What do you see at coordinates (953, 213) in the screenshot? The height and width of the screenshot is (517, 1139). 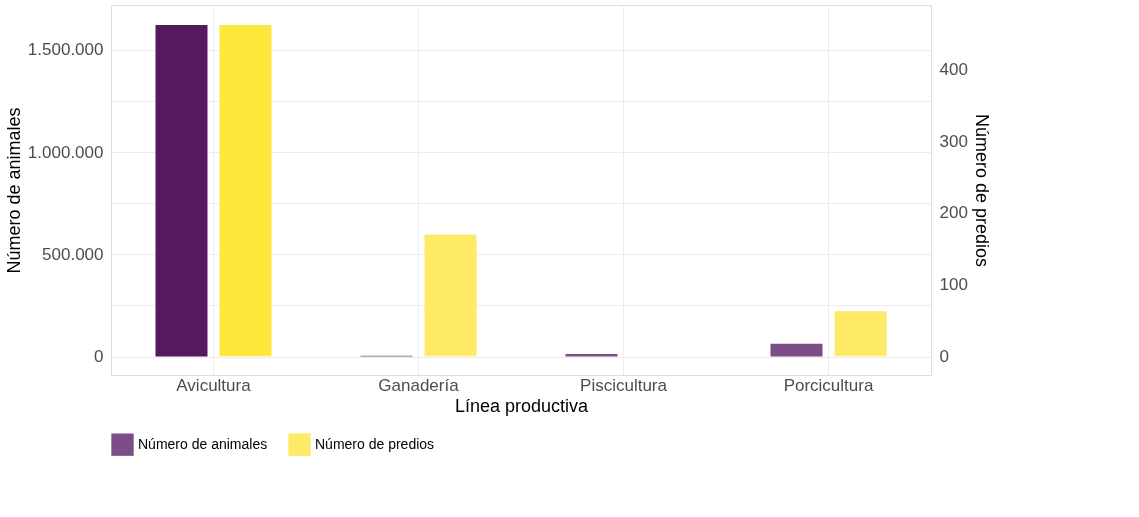 I see `y2-tick-label: 200` at bounding box center [953, 213].